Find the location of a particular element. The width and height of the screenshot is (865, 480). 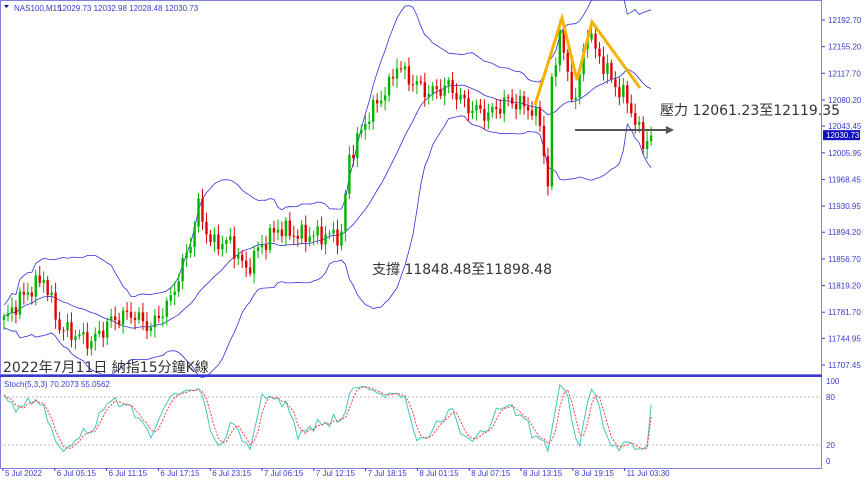

stoch-main-line is located at coordinates (327, 418).